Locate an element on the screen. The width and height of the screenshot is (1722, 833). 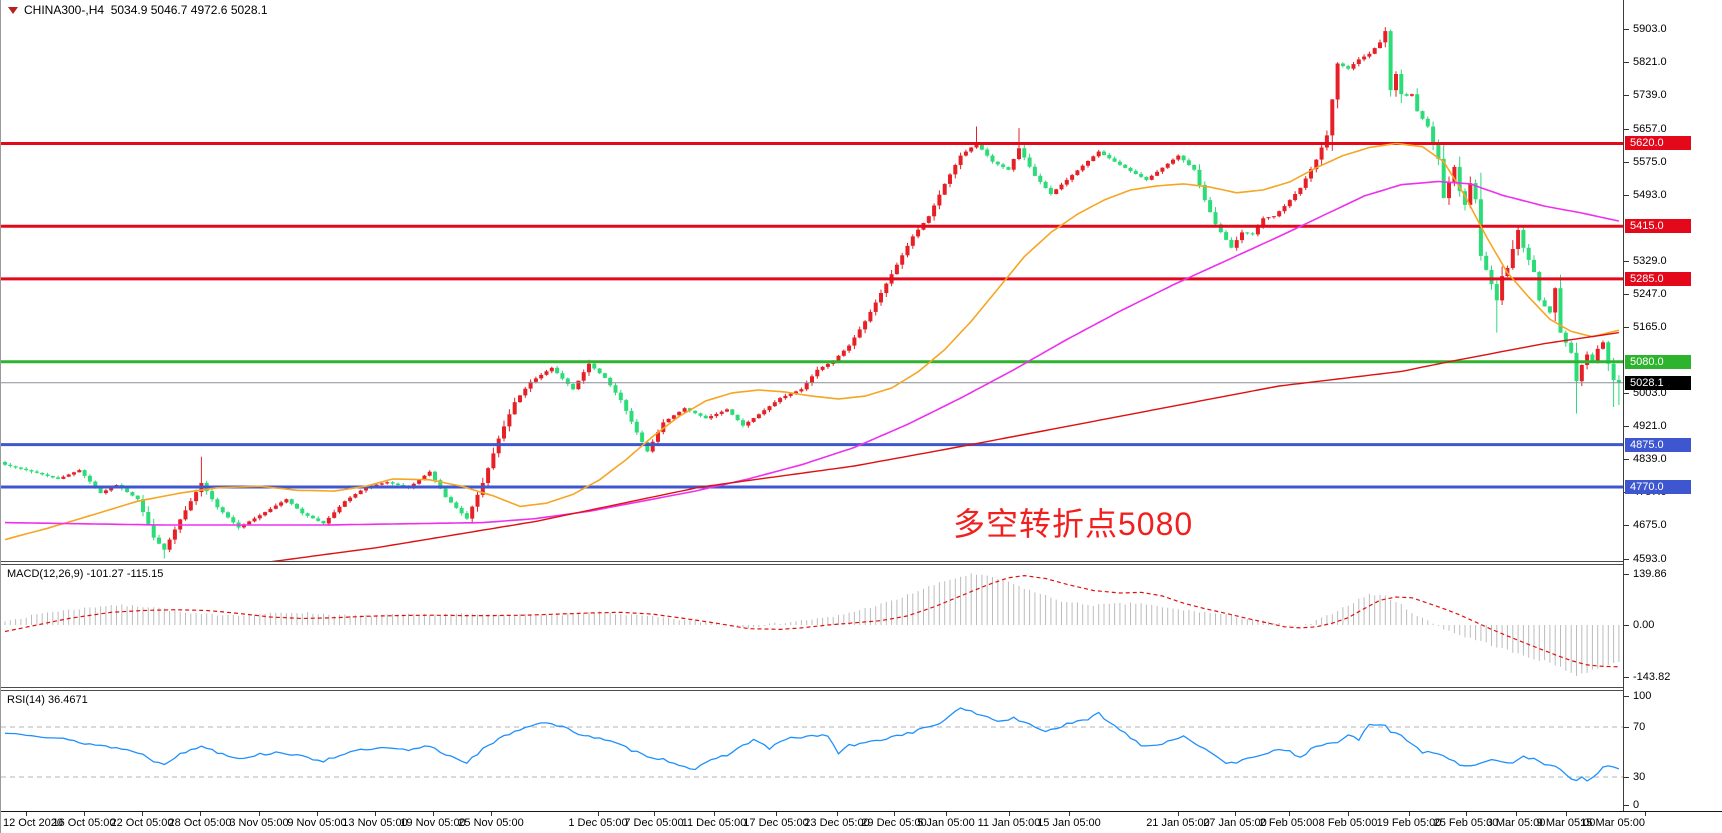
y-axis-label: 139.86 is located at coordinates (1650, 574).